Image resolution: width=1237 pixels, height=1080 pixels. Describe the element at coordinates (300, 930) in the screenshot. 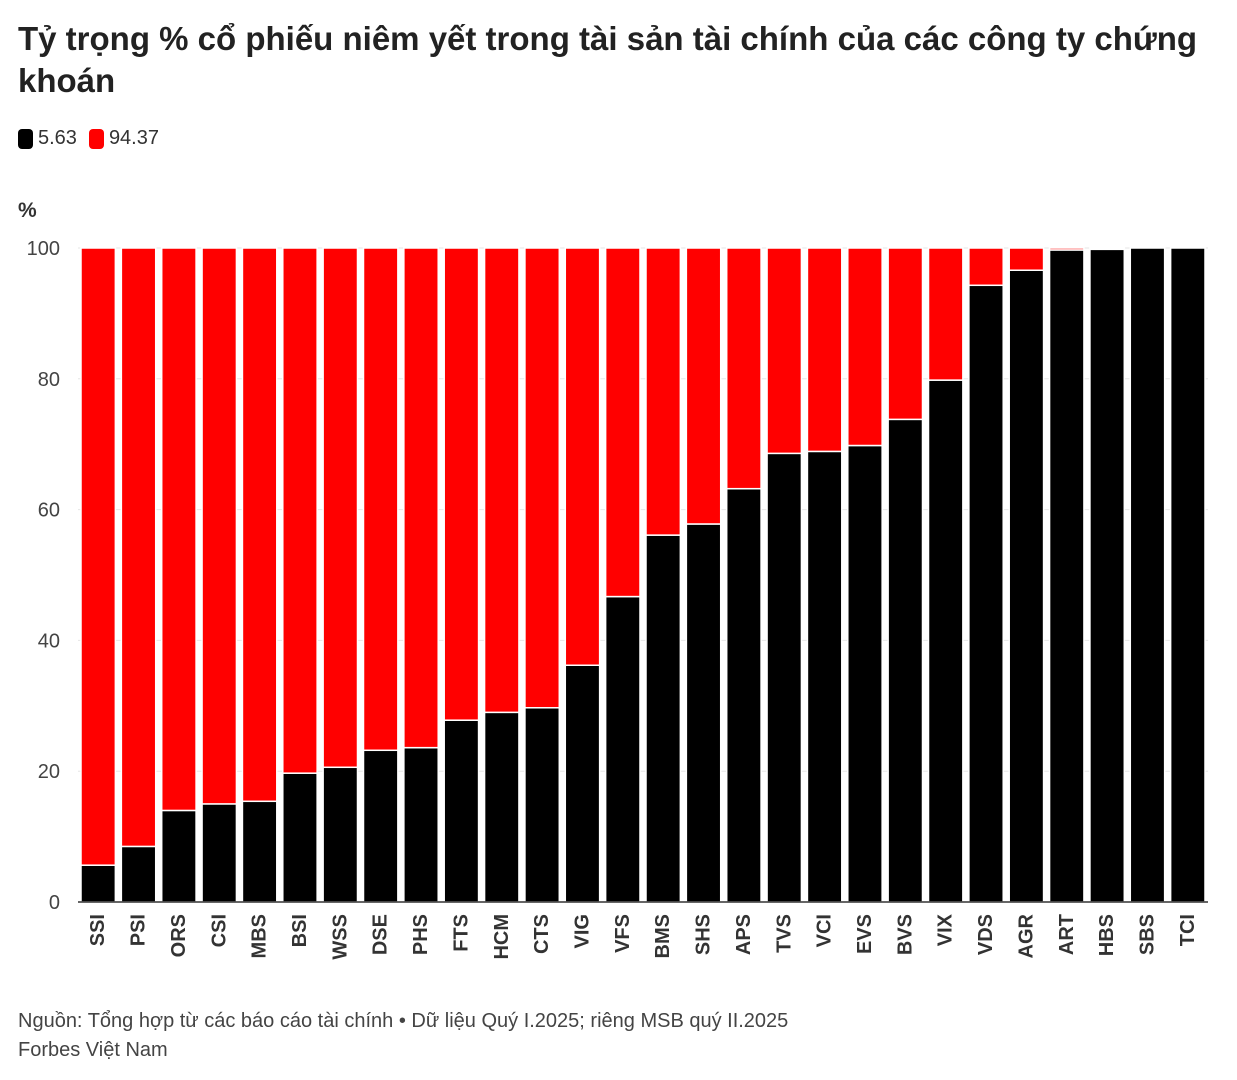

I see `x-tick-label-bsi: BSI` at that location.